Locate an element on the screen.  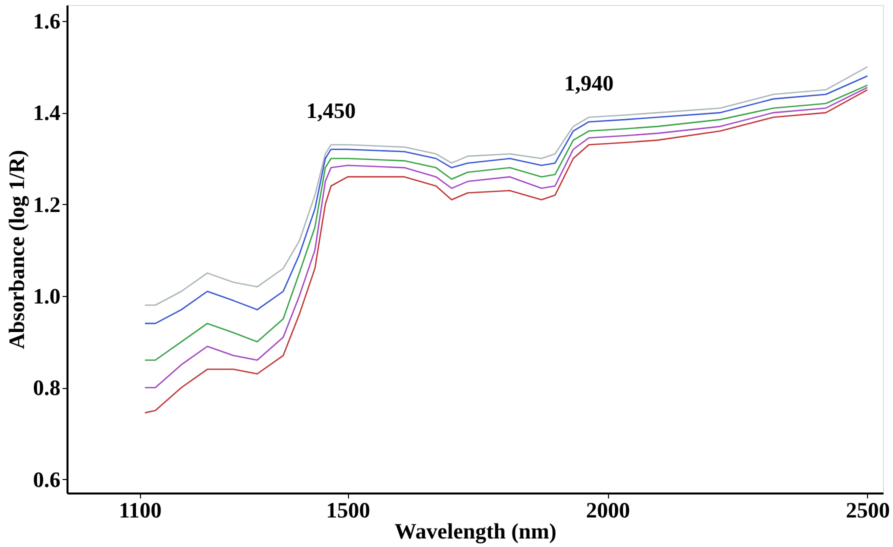
y-tick-label: 1.4 is located at coordinates (46, 113).